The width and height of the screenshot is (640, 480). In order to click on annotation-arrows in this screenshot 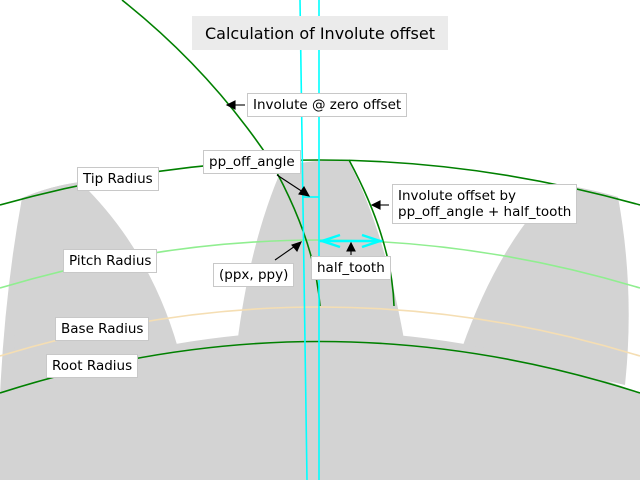, I will do `click(307, 180)`.